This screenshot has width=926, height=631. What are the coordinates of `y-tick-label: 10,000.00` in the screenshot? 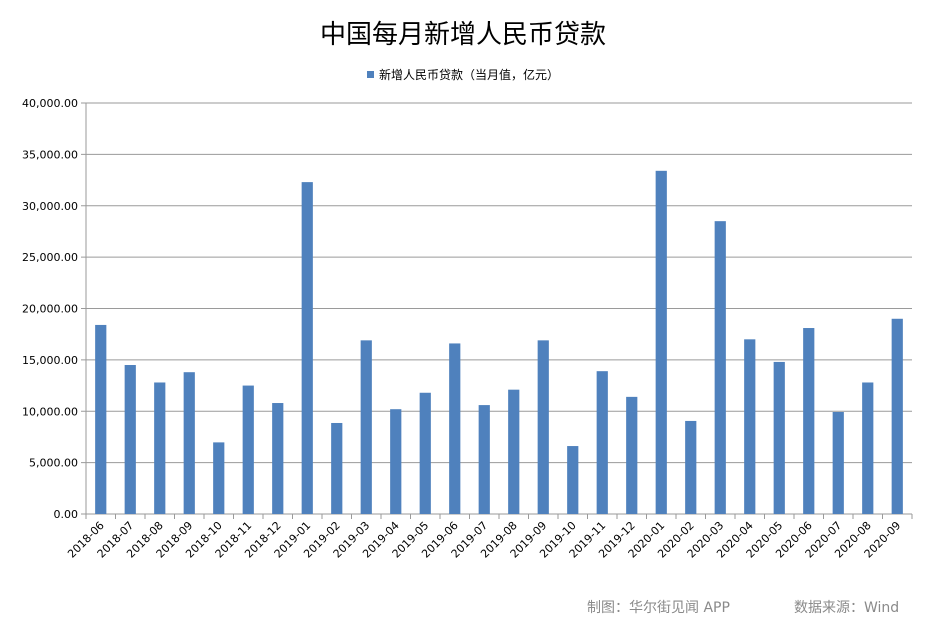 It's located at (50, 411).